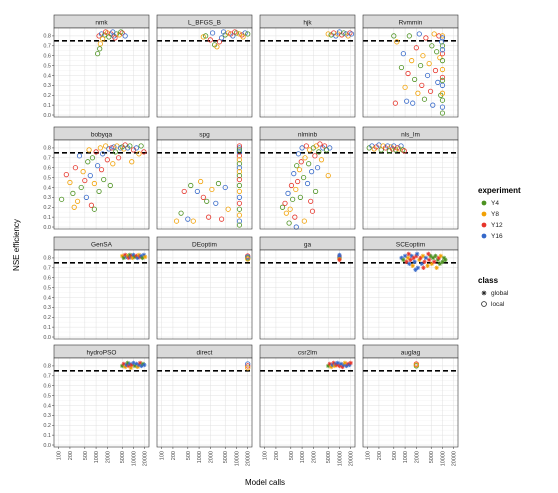  Describe the element at coordinates (484, 236) in the screenshot. I see `legend-key-y16` at that location.